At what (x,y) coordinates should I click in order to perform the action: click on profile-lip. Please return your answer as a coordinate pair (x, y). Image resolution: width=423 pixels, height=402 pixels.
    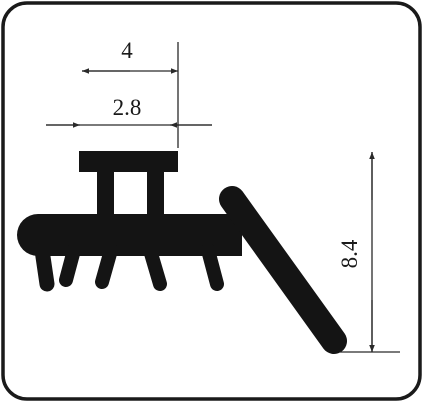
    Looking at the image, I should click on (283, 270).